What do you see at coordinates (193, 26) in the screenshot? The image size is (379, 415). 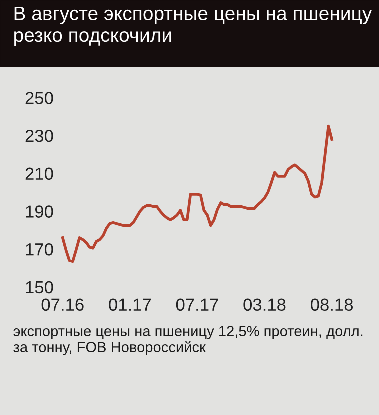 I see `chart-title: В августе экспортные цены на пшеницу резко подскочили` at bounding box center [193, 26].